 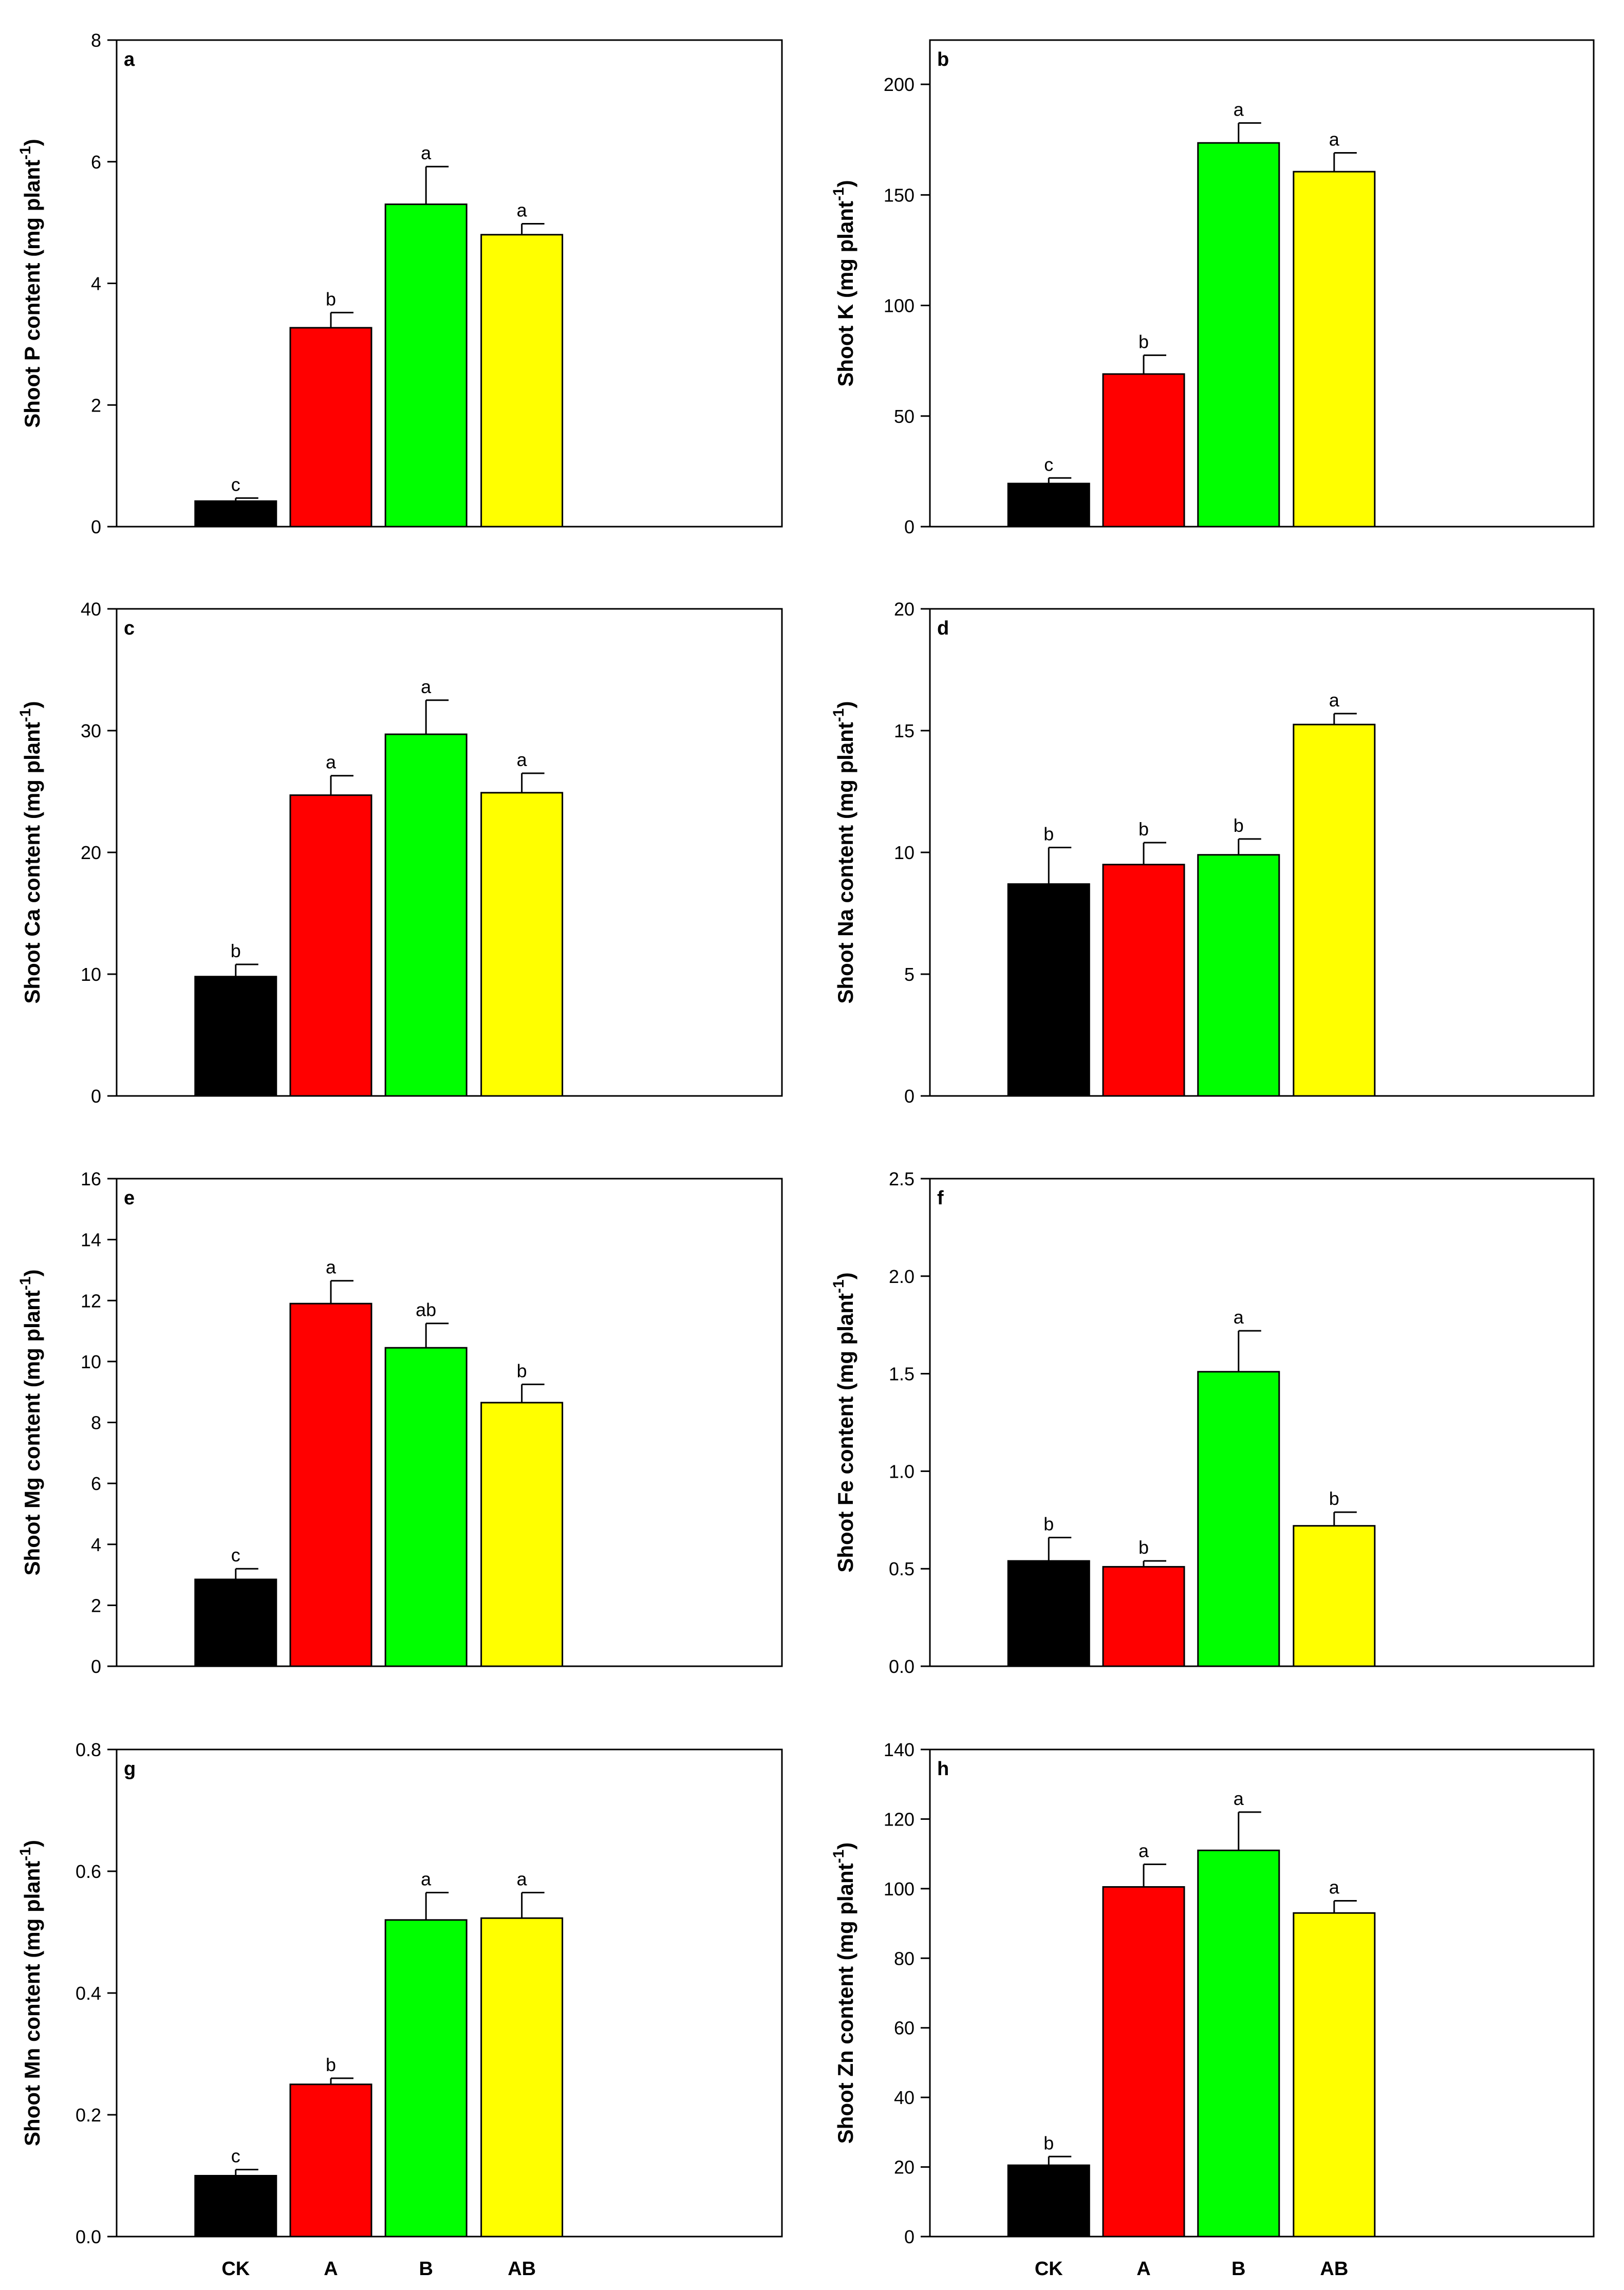 I want to click on y-axis-label: Shoot Fe content (mg plant-1), so click(x=843, y=1422).